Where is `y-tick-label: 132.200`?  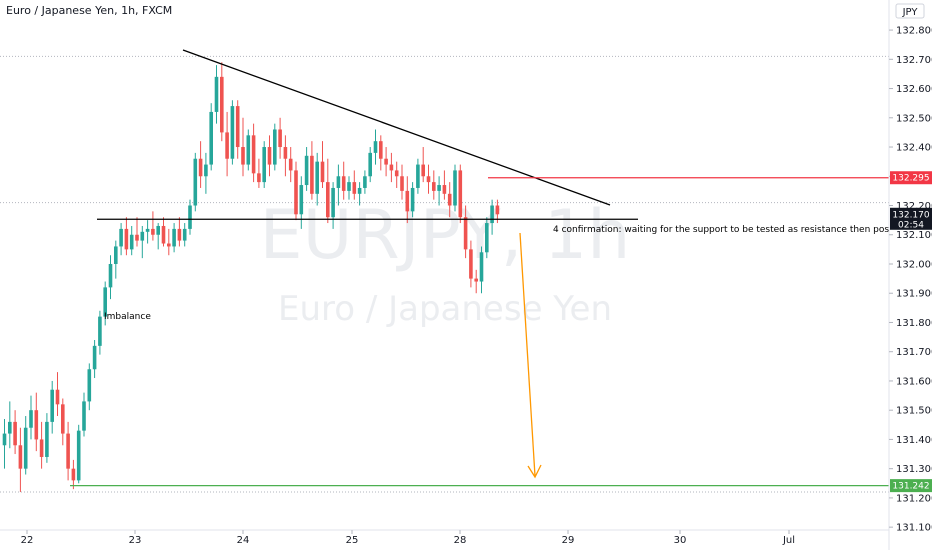 y-tick-label: 132.200 is located at coordinates (914, 206).